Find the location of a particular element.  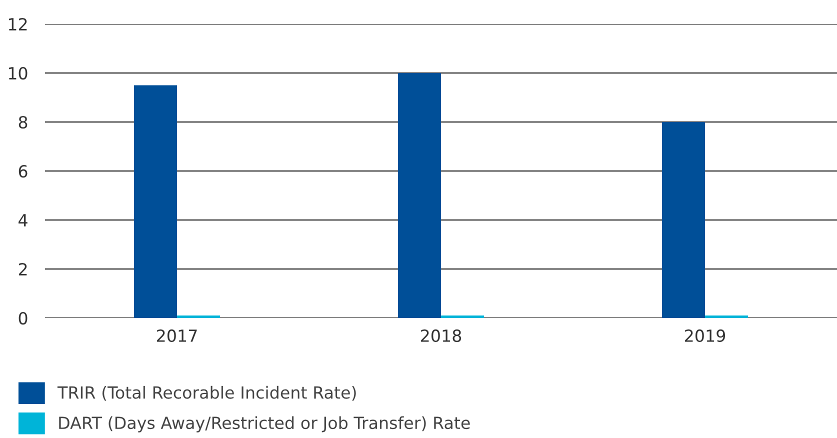

x-tick-label: 2018 is located at coordinates (441, 335).